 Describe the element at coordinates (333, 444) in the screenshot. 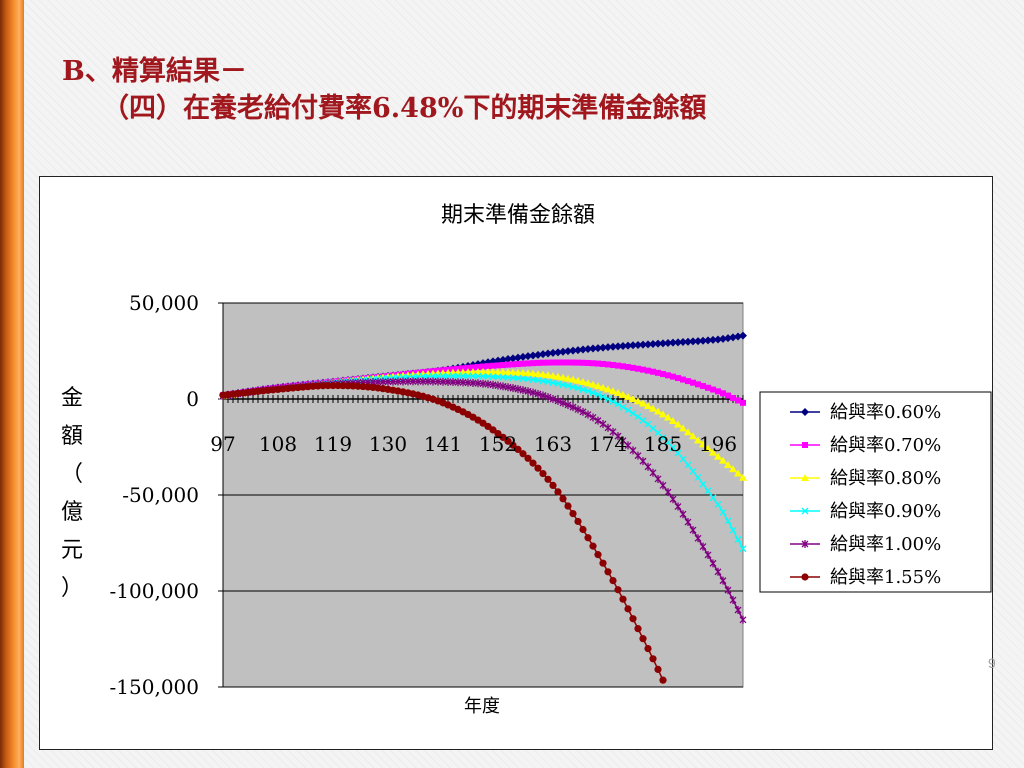

I see `x-tick-label: 119` at that location.